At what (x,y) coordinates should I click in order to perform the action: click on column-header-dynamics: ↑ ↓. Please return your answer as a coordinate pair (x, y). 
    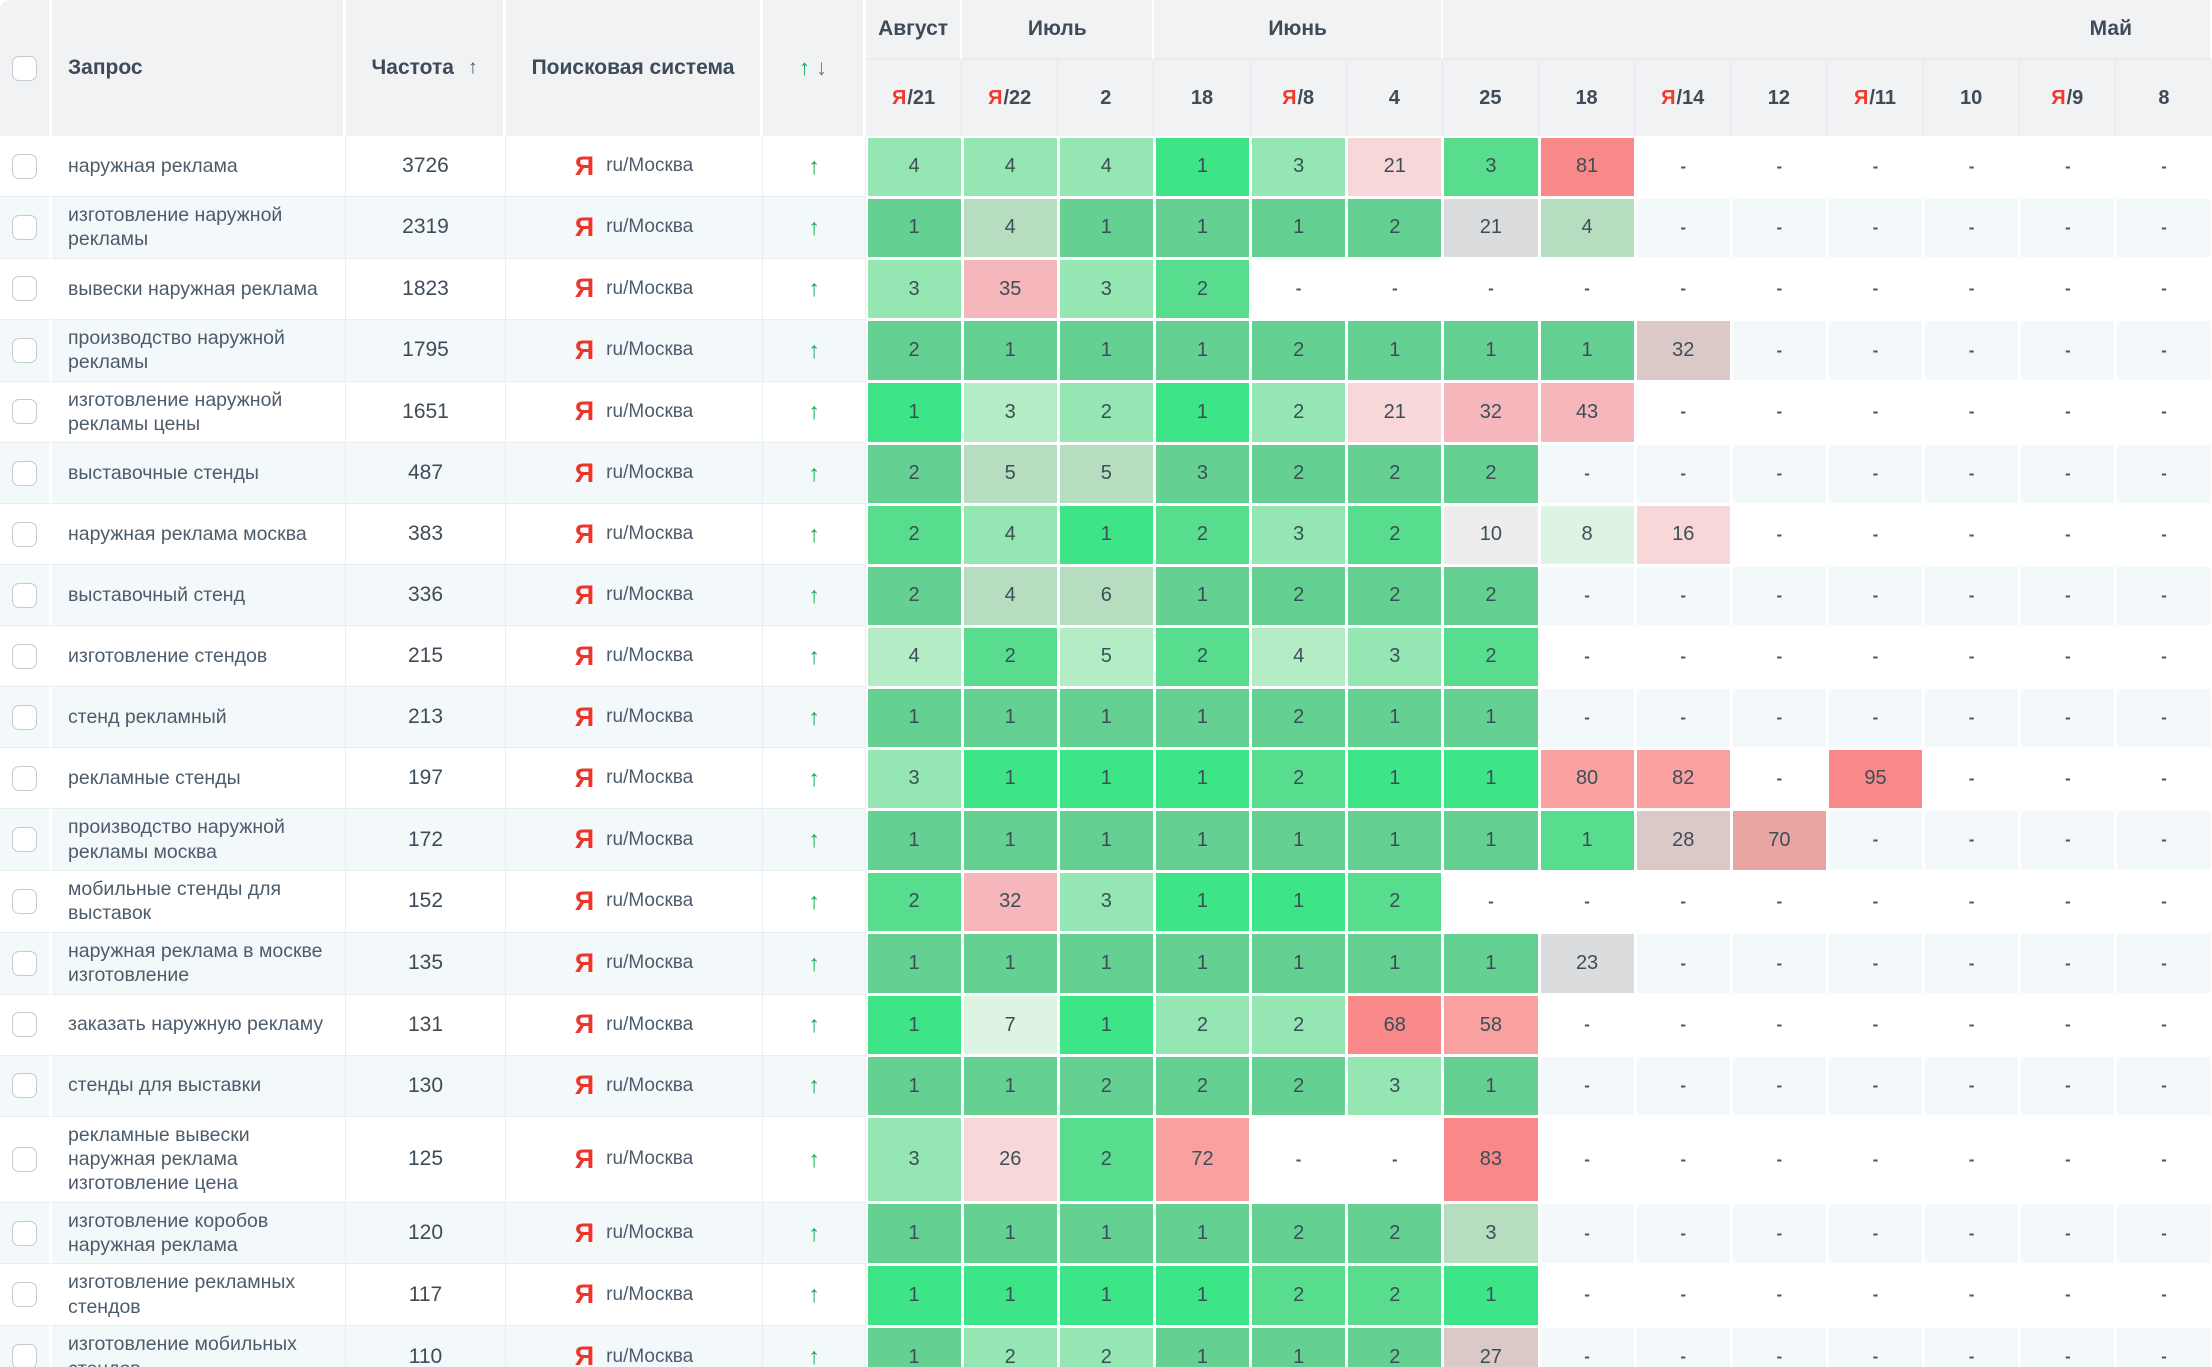
    Looking at the image, I should click on (814, 68).